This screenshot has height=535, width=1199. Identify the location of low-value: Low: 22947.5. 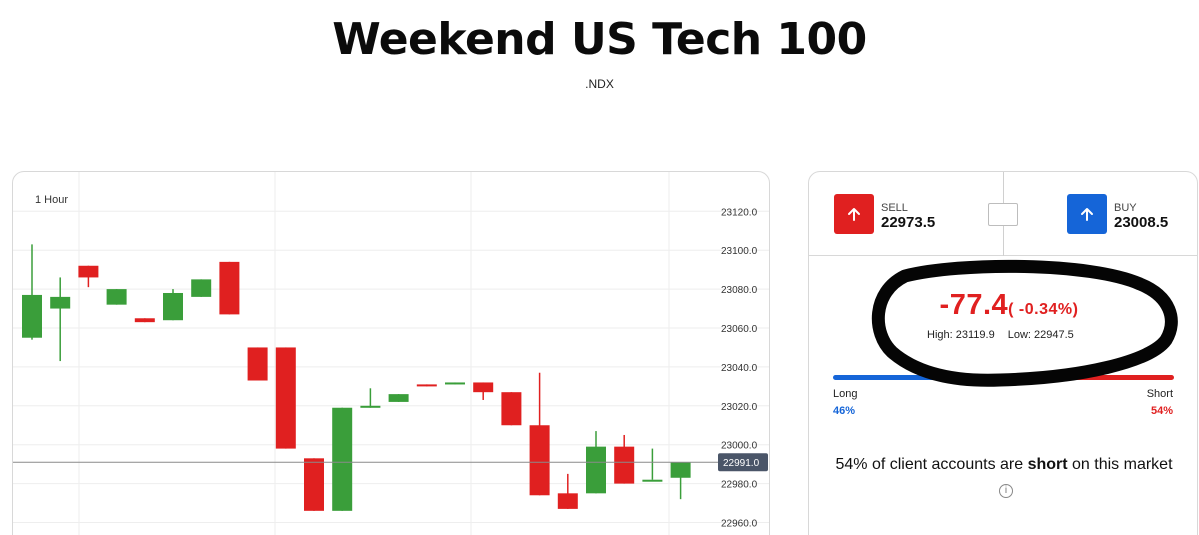
(1040, 335).